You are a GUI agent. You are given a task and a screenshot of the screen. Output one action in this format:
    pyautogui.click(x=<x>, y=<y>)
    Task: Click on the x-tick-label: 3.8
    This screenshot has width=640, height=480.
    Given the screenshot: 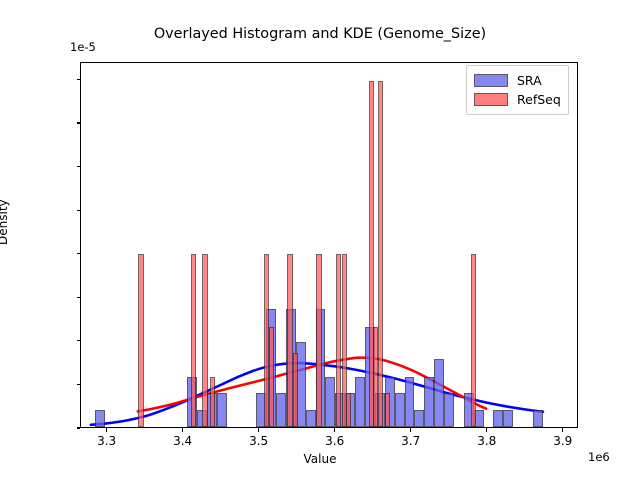 What is the action you would take?
    pyautogui.click(x=487, y=441)
    